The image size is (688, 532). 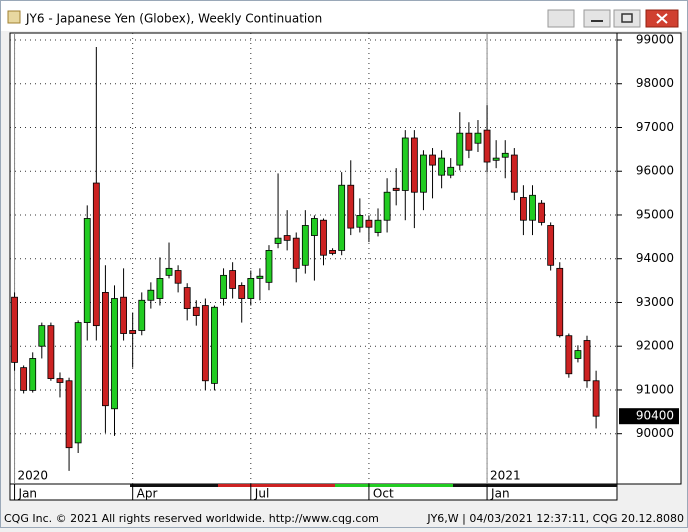 What do you see at coordinates (655, 389) in the screenshot?
I see `y-tick-label: 91000` at bounding box center [655, 389].